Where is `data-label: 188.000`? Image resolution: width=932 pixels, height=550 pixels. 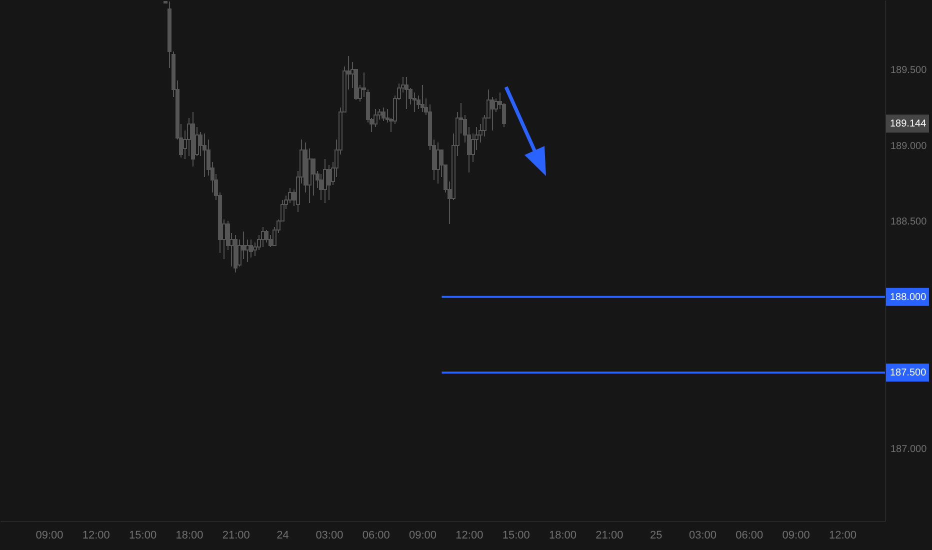 data-label: 188.000 is located at coordinates (908, 297).